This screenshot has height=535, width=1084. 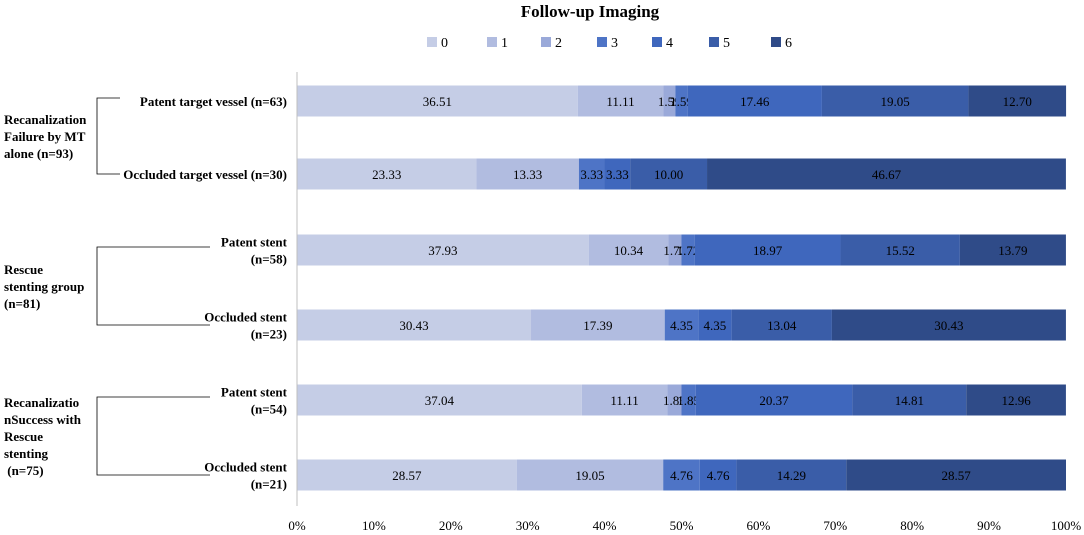 I want to click on data-label: 11.11, so click(x=624, y=400).